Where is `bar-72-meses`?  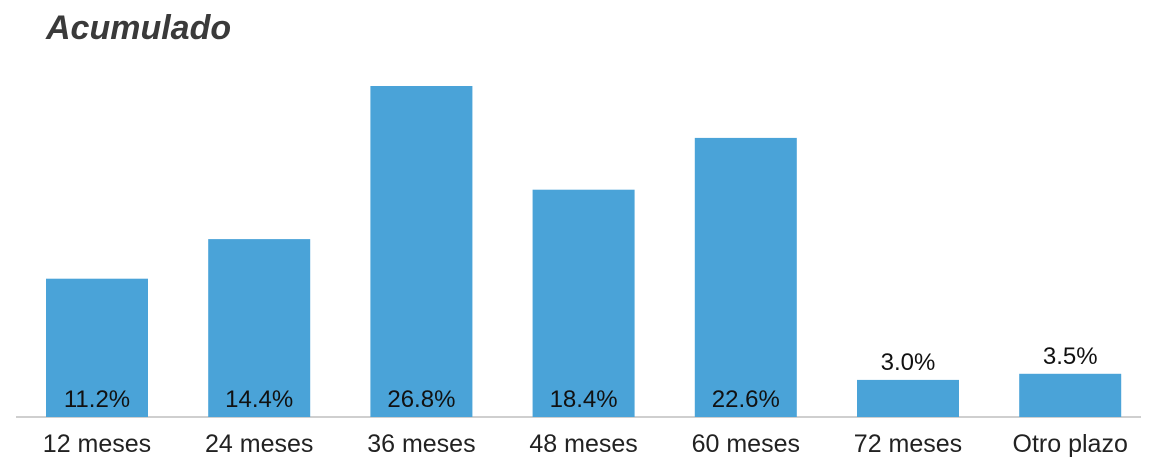 bar-72-meses is located at coordinates (908, 398).